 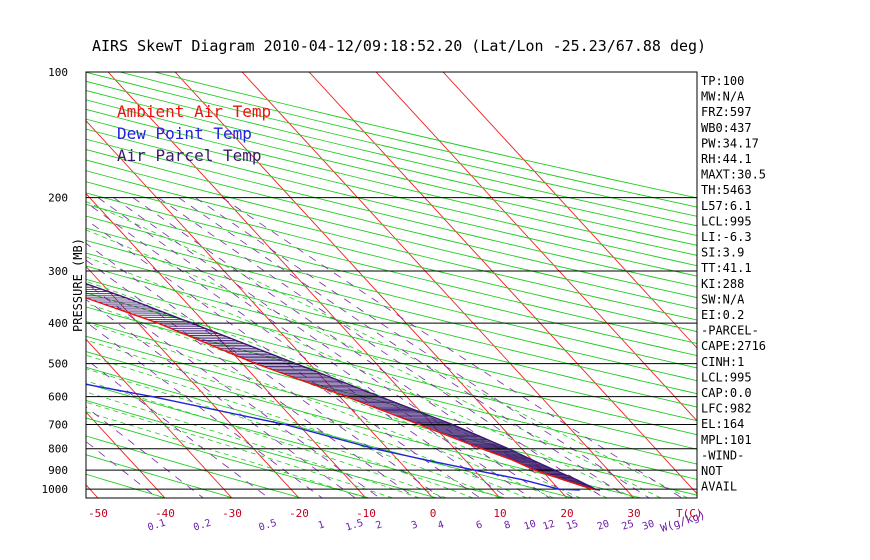 What do you see at coordinates (202, 526) in the screenshot?
I see `mixing-ratio-tick-label: 0.2` at bounding box center [202, 526].